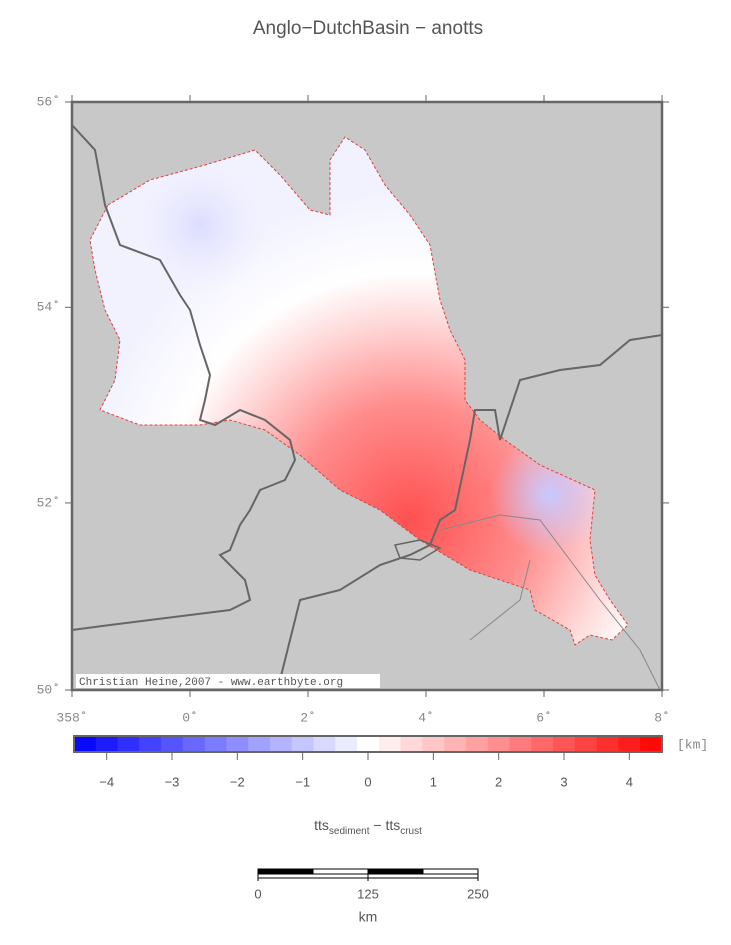 Image resolution: width=731 pixels, height=945 pixels. What do you see at coordinates (302, 781) in the screenshot?
I see `colorbar-tick-label: −1` at bounding box center [302, 781].